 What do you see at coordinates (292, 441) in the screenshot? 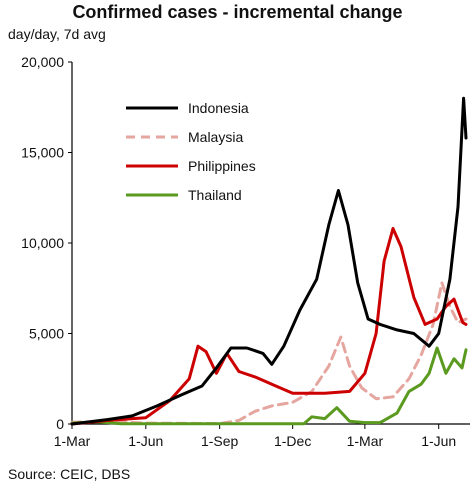
I see `x-tick-label: 1-Dec` at bounding box center [292, 441].